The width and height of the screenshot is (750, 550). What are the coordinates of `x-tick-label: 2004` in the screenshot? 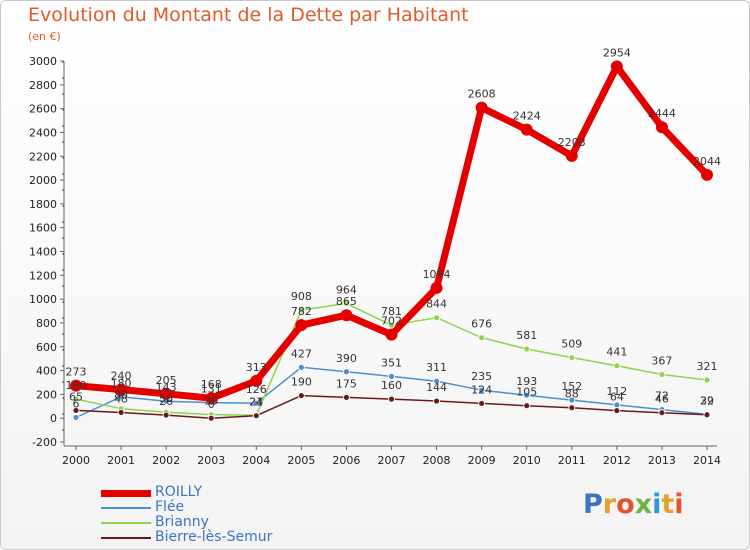 It's located at (256, 460).